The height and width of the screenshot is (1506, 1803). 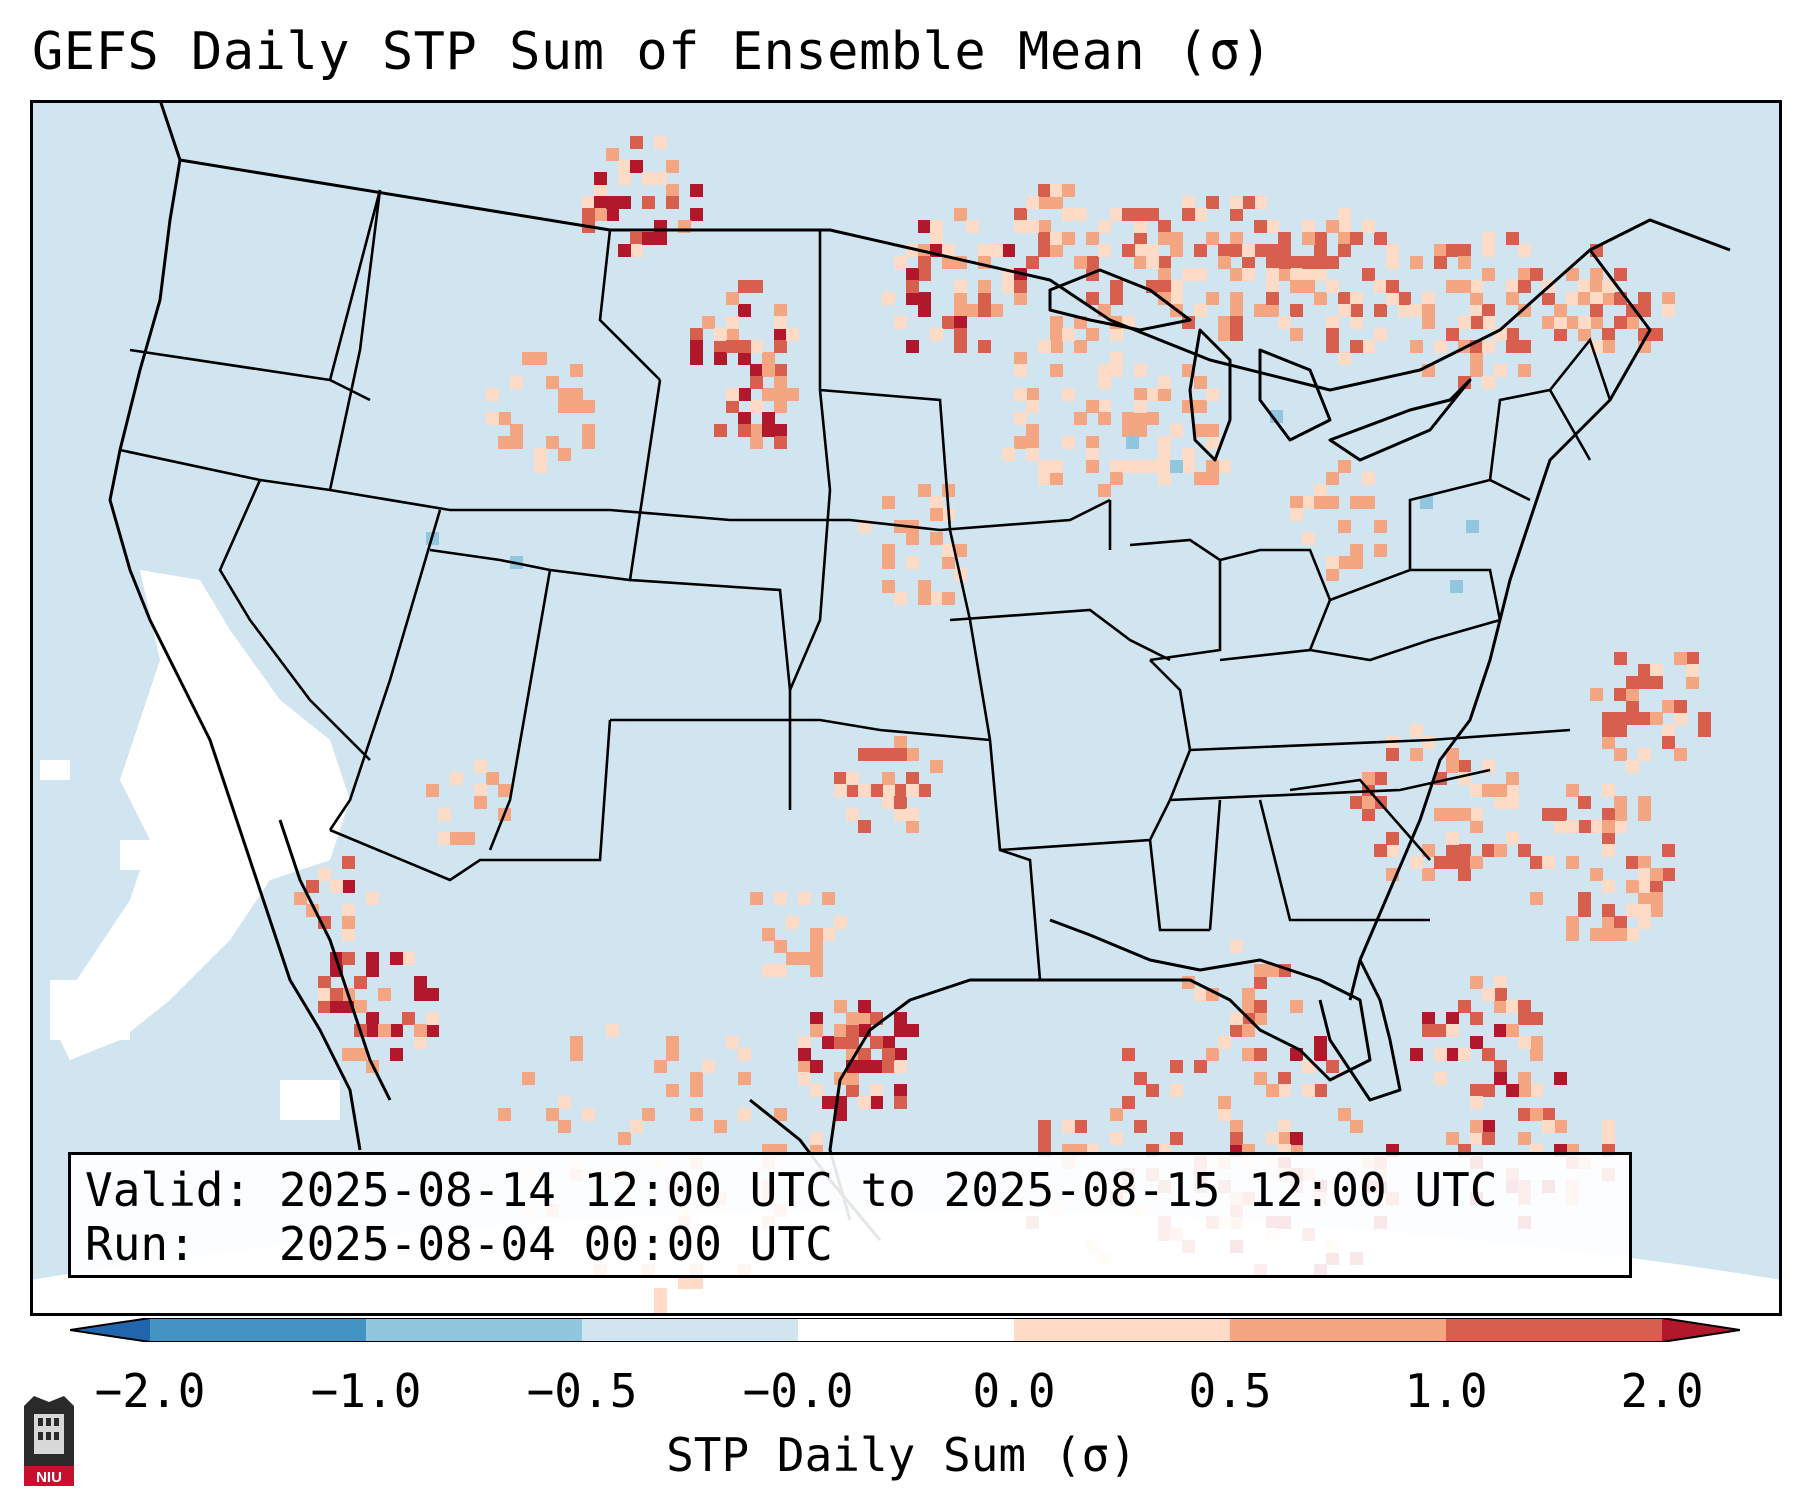 I want to click on colorbar-bin-m1-m05, so click(x=474, y=1330).